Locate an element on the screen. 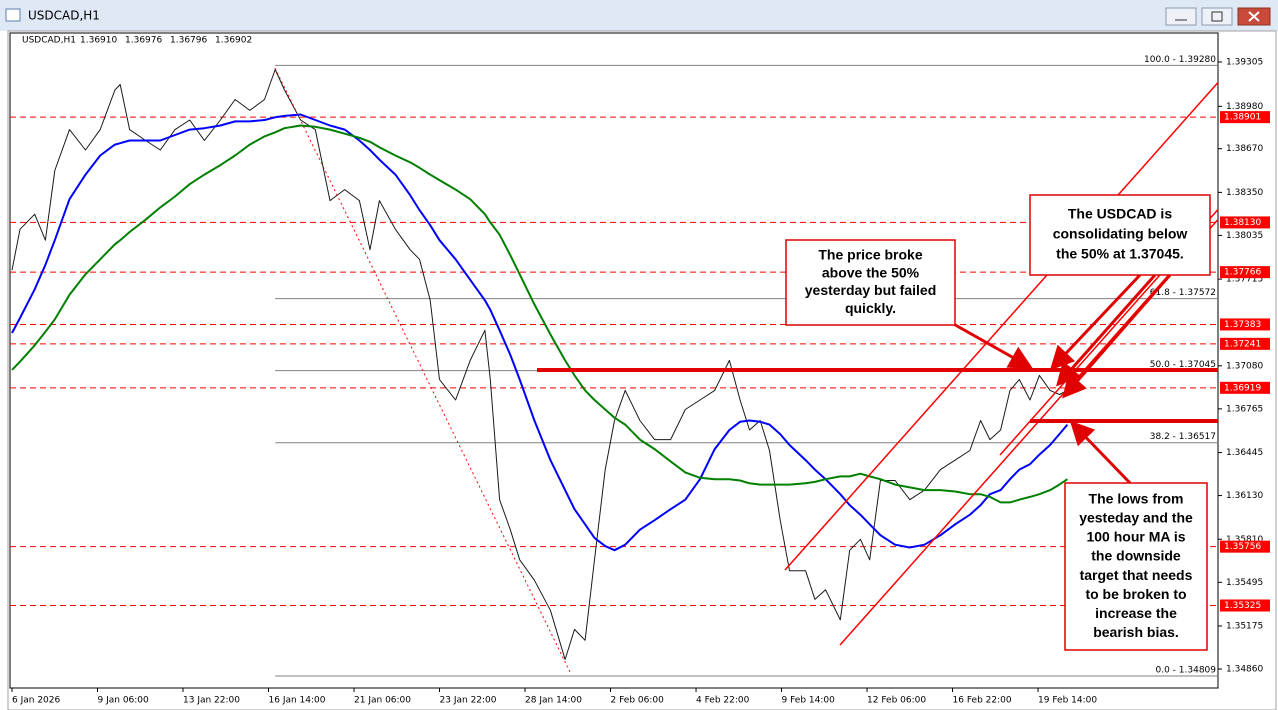  restore-icon is located at coordinates (1217, 16).